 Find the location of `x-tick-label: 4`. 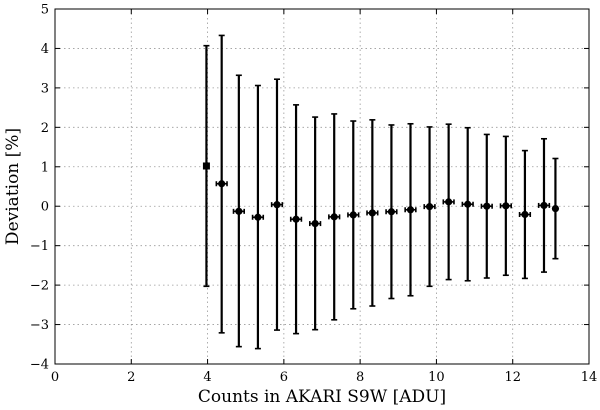

x-tick-label: 4 is located at coordinates (207, 377).